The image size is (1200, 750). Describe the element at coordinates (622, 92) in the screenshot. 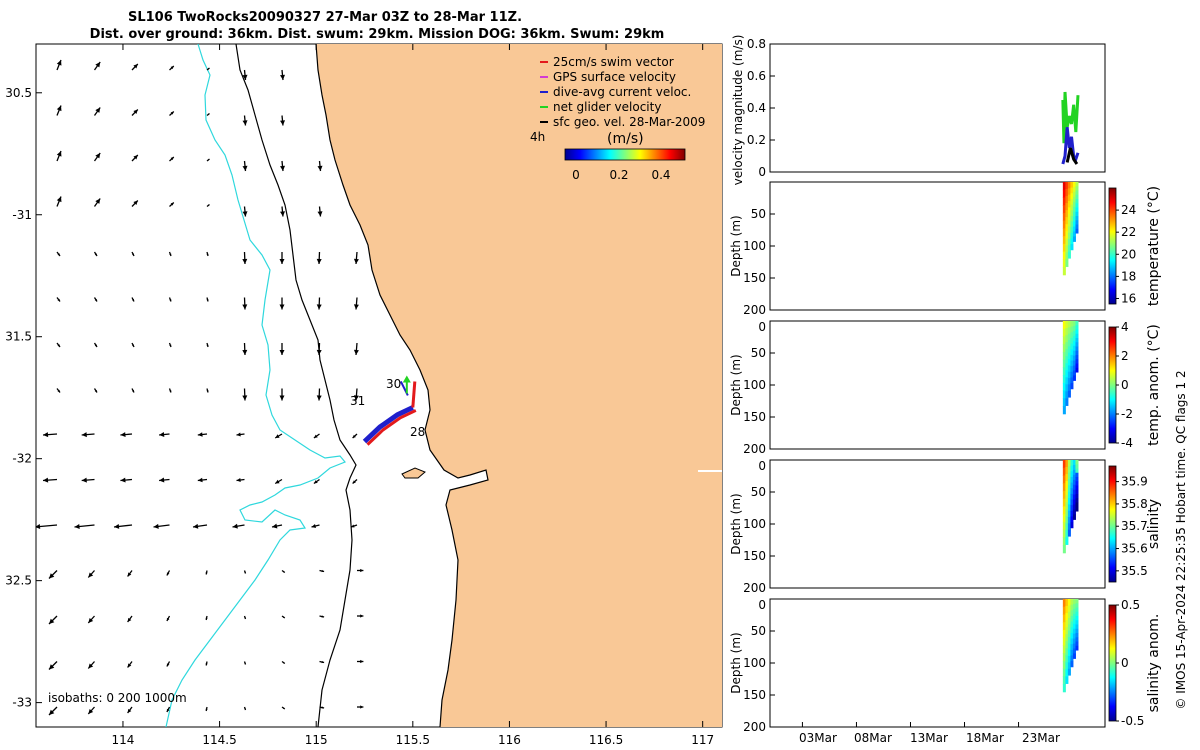

I see `legend-label-dive: dive-avg current veloc.` at that location.